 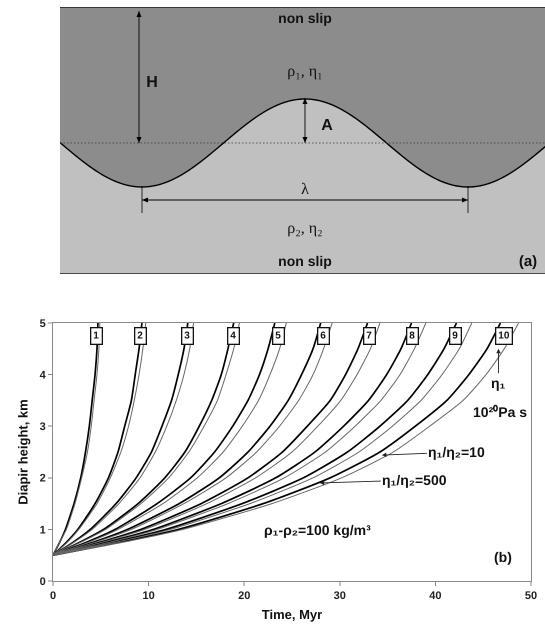 I want to click on annotation: 7, so click(x=369, y=336).